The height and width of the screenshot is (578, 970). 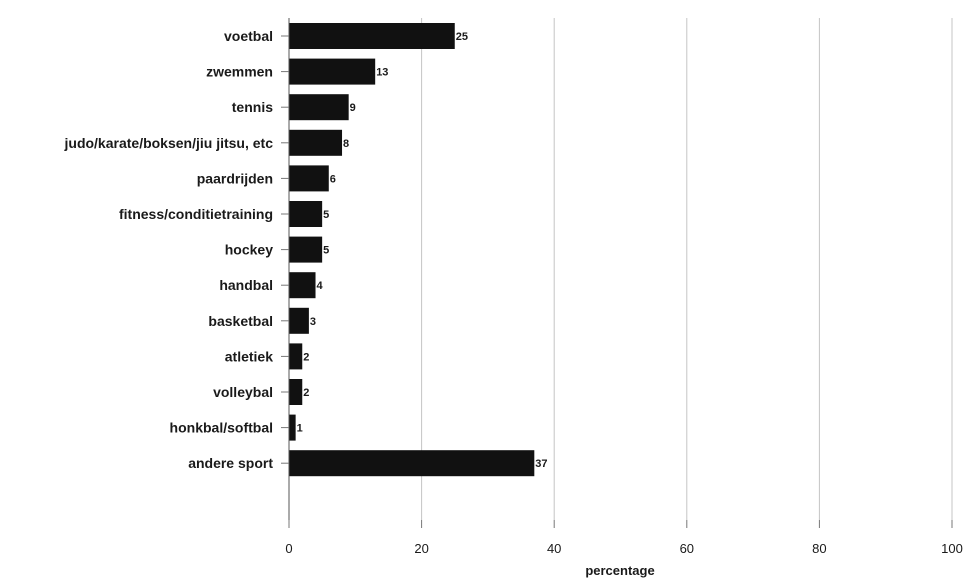 I want to click on category-label: honkbal/softbal, so click(x=221, y=428).